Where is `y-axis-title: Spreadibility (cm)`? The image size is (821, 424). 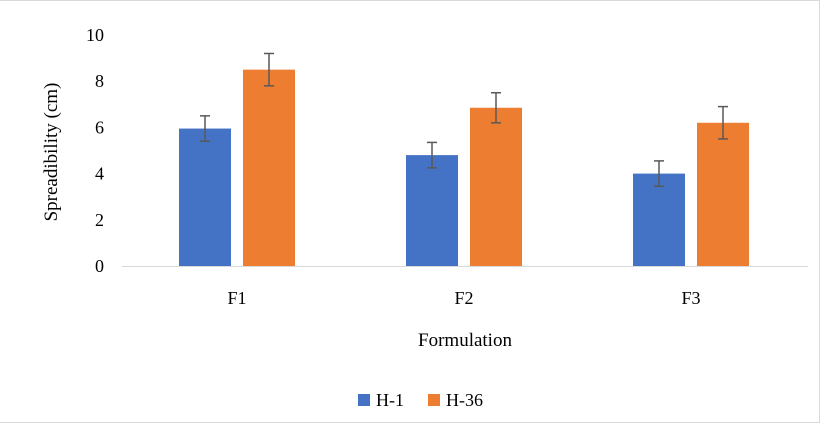
y-axis-title: Spreadibility (cm) is located at coordinates (51, 152).